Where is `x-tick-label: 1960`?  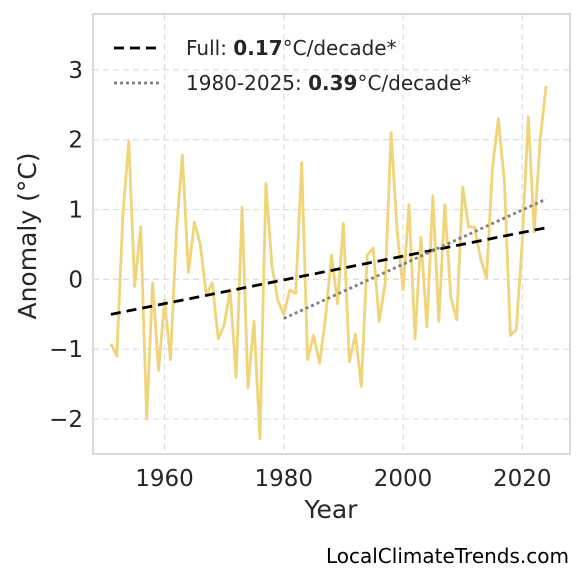
x-tick-label: 1960 is located at coordinates (164, 479).